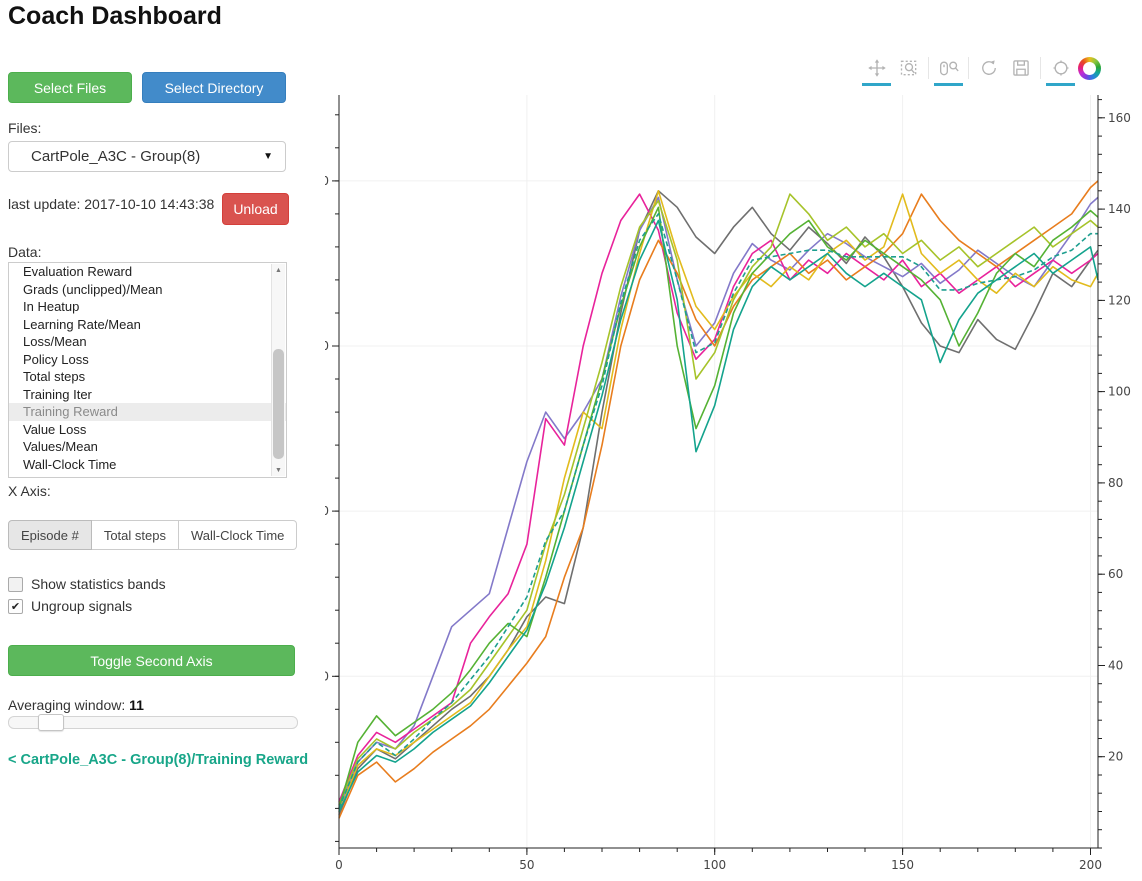 The width and height of the screenshot is (1142, 881). What do you see at coordinates (278, 470) in the screenshot?
I see `scroll-down-icon: ▼` at bounding box center [278, 470].